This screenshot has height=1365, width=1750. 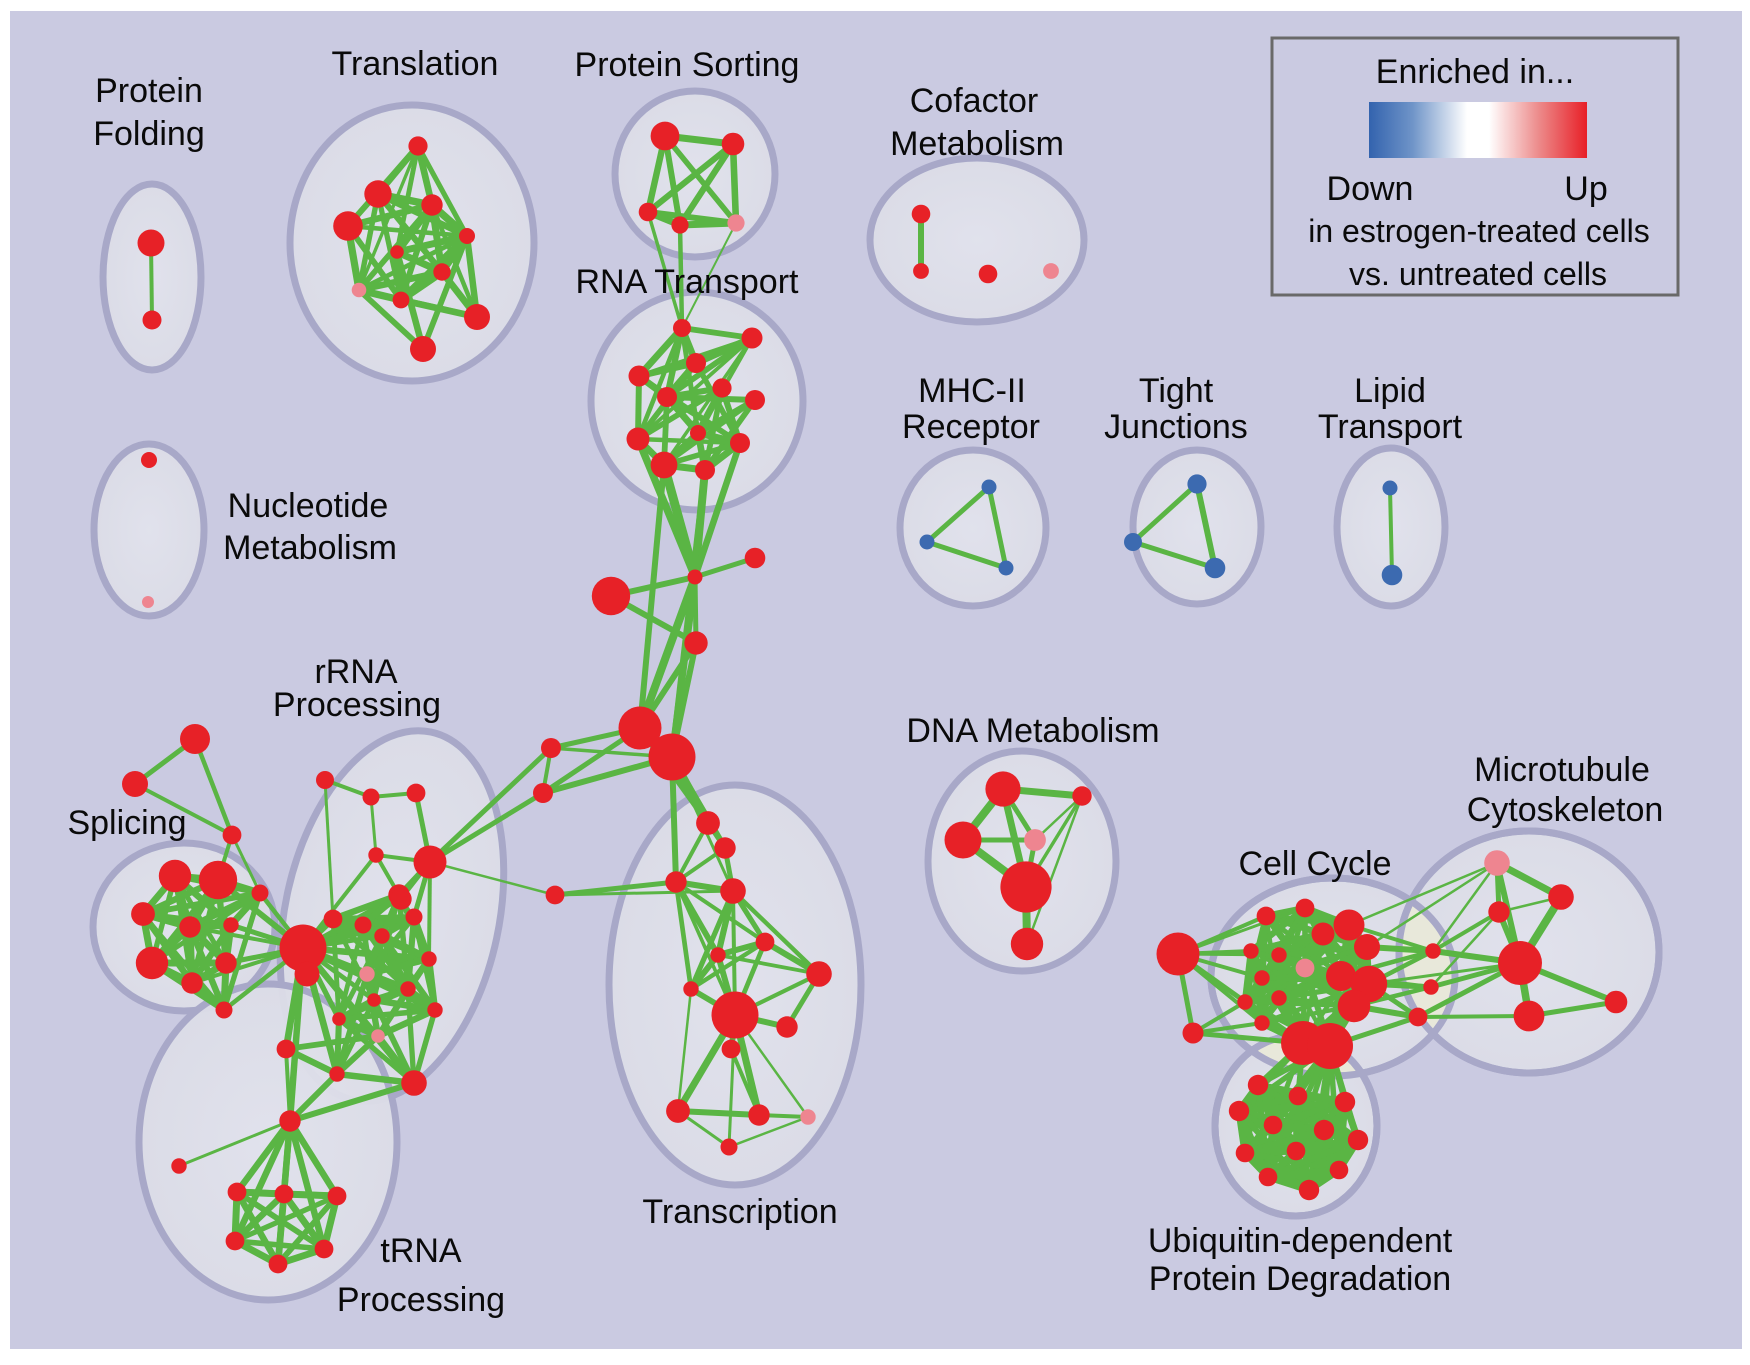 What do you see at coordinates (1176, 391) in the screenshot?
I see `svg-text: Tight` at bounding box center [1176, 391].